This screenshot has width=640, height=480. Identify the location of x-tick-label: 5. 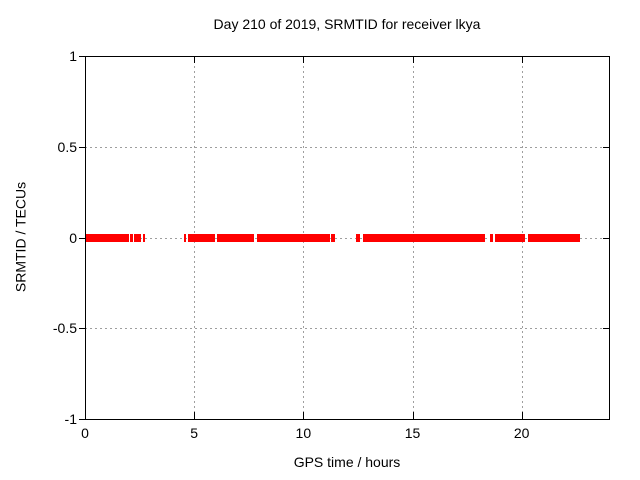
(194, 433).